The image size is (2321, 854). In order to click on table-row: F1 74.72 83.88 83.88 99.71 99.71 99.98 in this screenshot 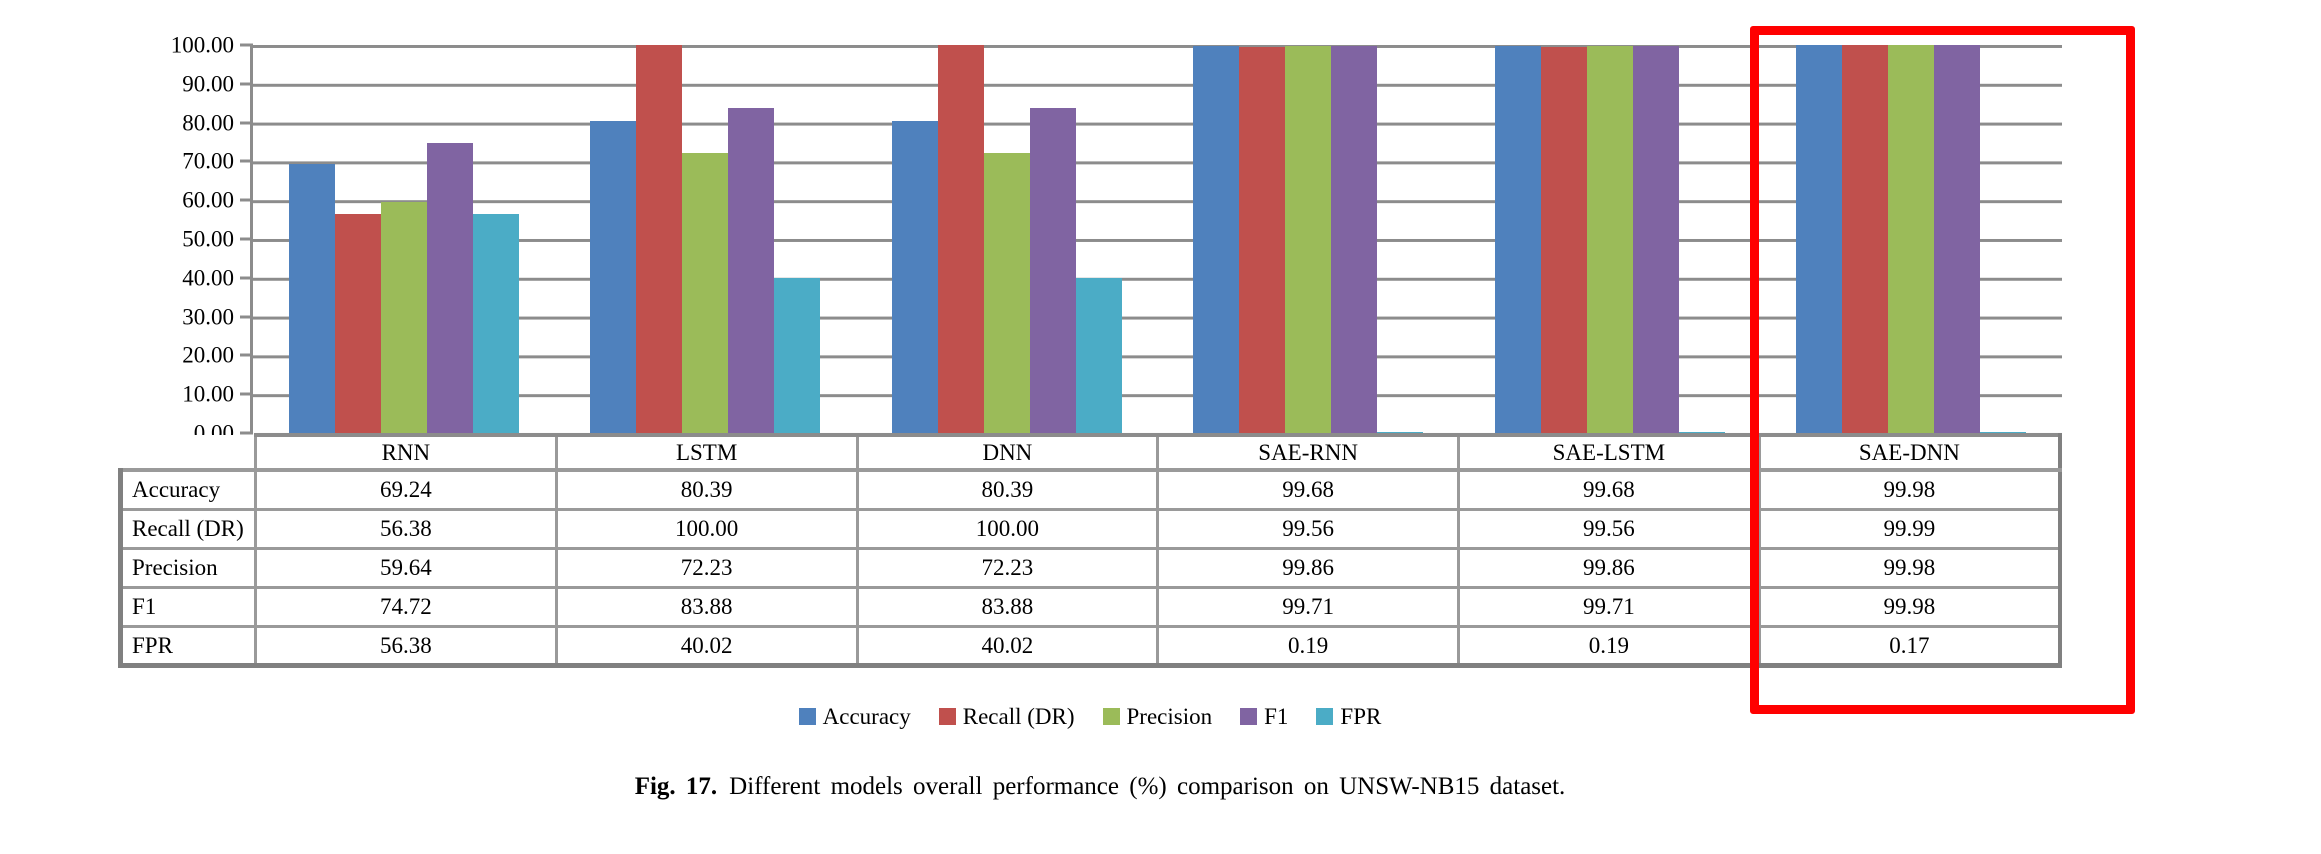, I will do `click(1090, 606)`.